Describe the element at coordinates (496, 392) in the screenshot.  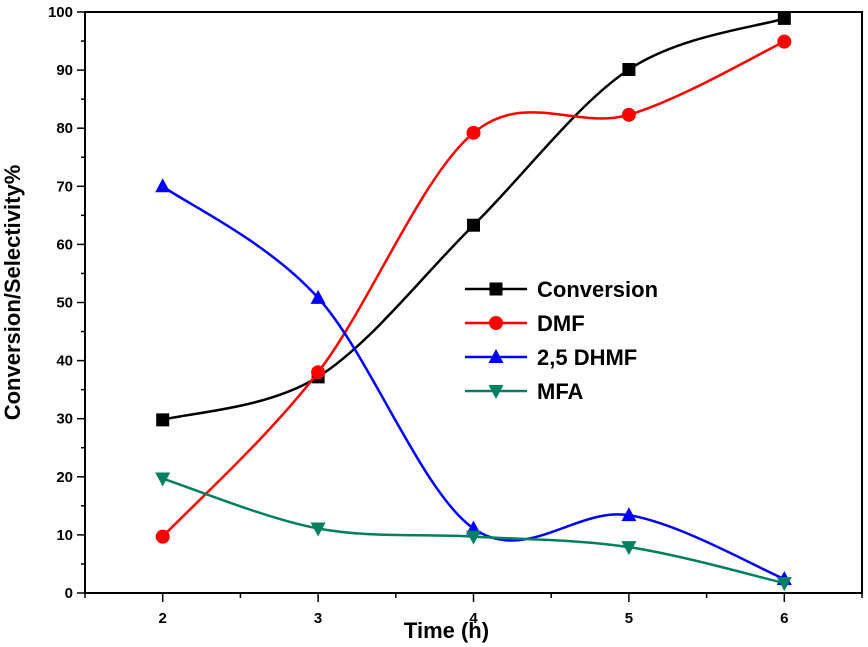
I see `legend-marker-mfa` at that location.